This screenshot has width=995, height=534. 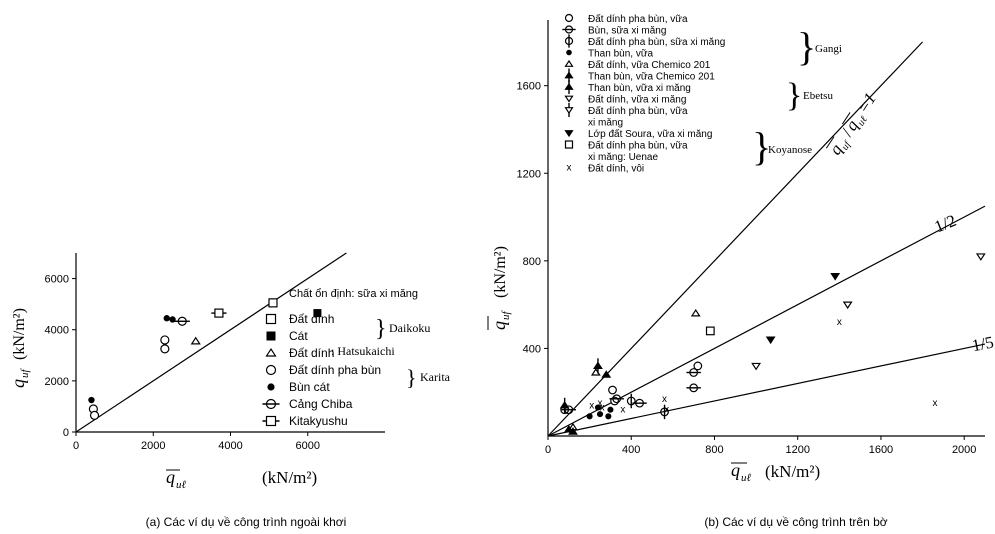 I want to click on chart-a-caption: (a) Các ví dụ về công trình ngoài khơi, so click(x=246, y=522).